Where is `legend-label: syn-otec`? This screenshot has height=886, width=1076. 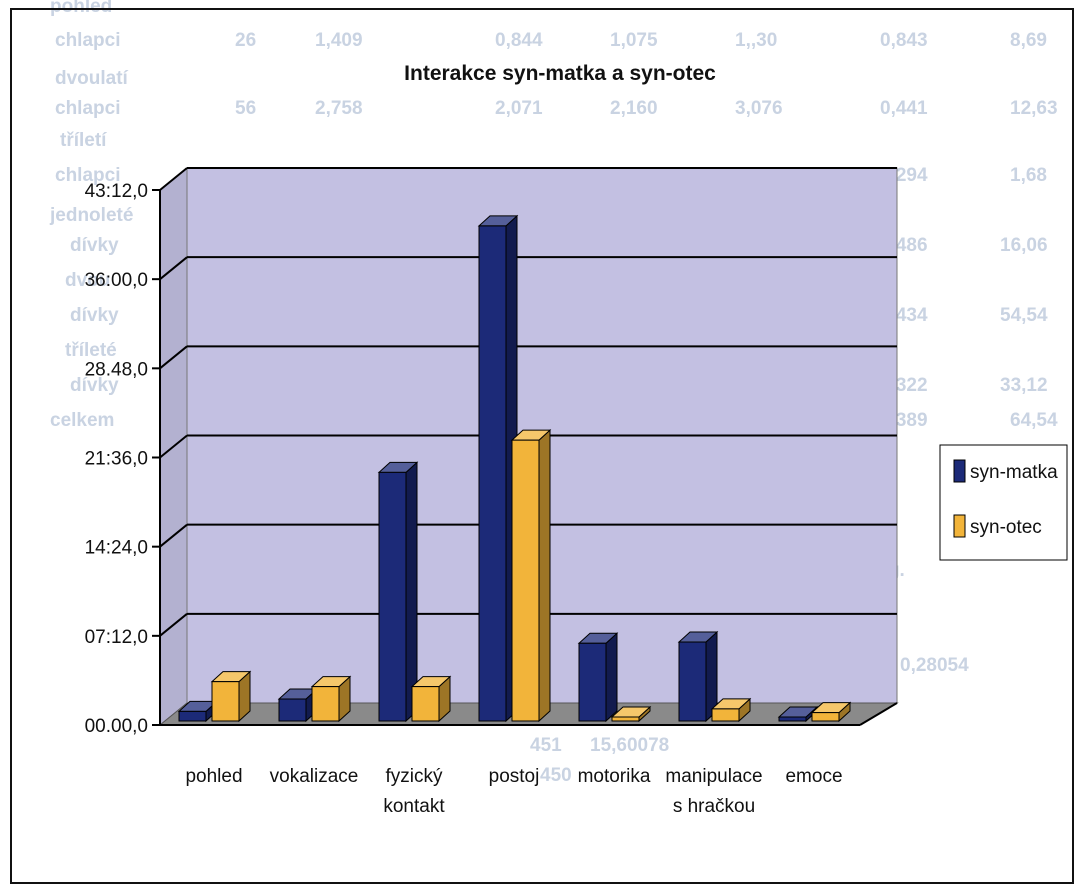
legend-label: syn-otec is located at coordinates (1006, 527).